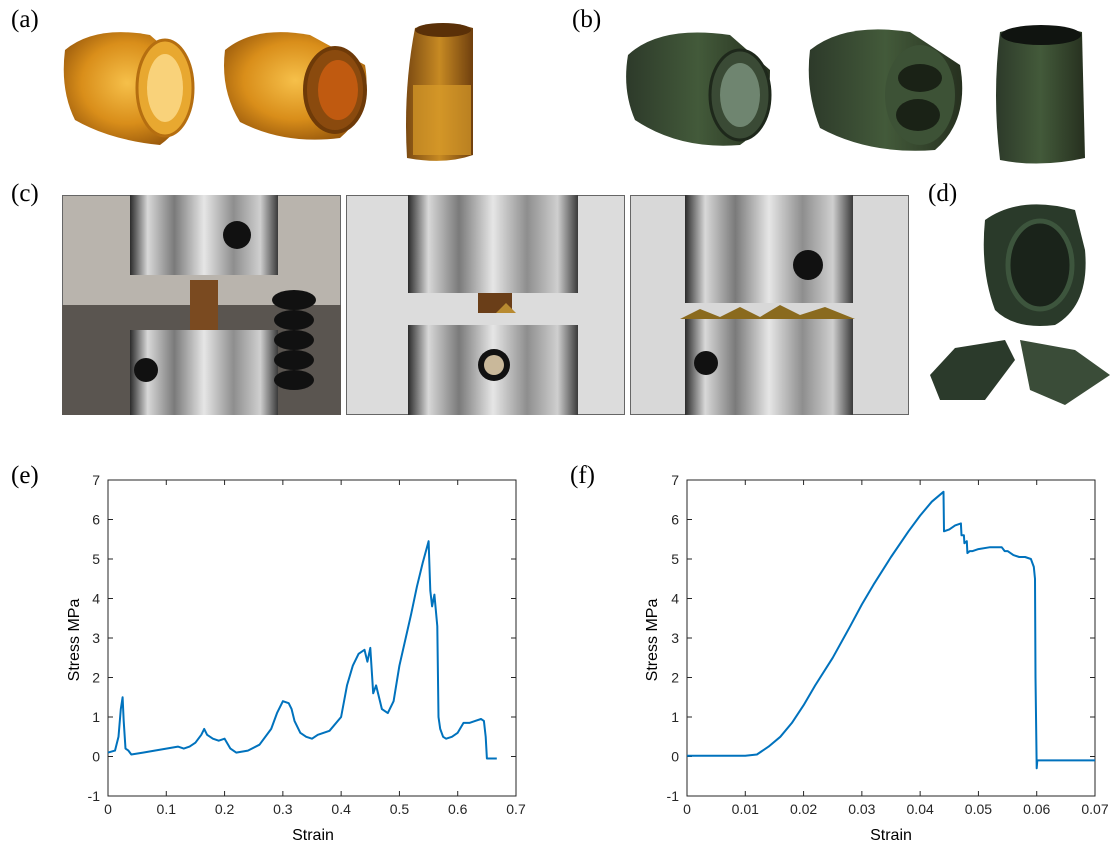  Describe the element at coordinates (652, 640) in the screenshot. I see `chart-f-ylabel: Stress MPa` at that location.